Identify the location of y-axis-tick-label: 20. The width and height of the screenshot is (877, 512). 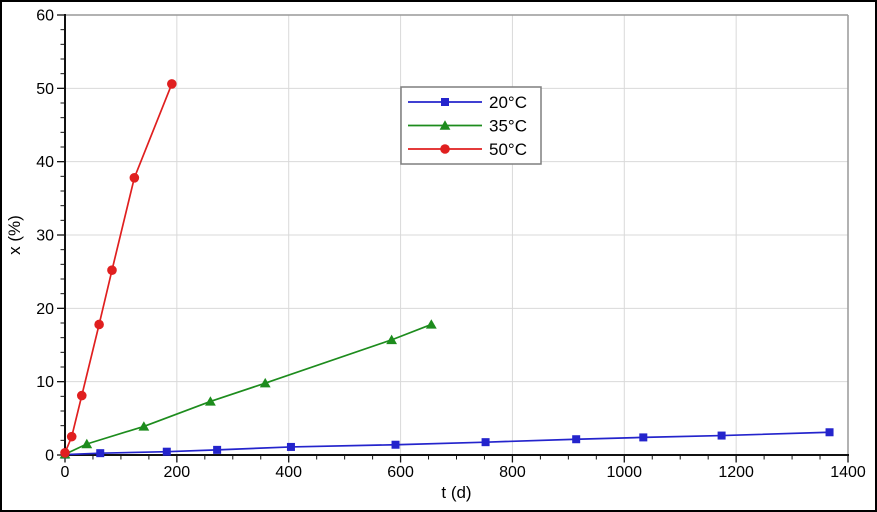
(45, 309).